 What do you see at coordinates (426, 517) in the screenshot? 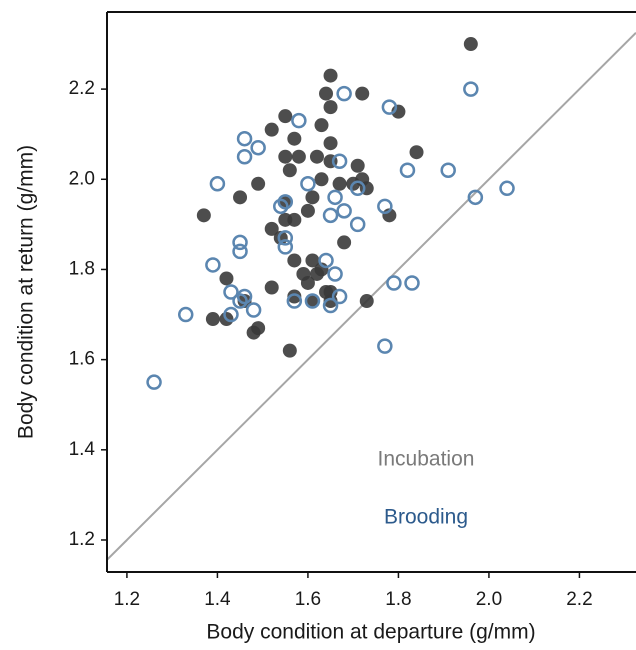
I see `legend-label: Brooding` at bounding box center [426, 517].